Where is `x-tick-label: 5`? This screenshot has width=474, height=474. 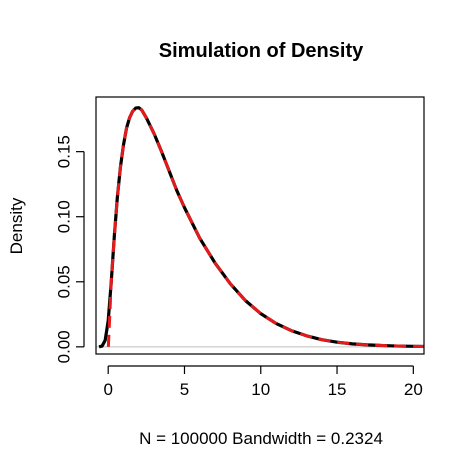
x-tick-label: 5 is located at coordinates (184, 389).